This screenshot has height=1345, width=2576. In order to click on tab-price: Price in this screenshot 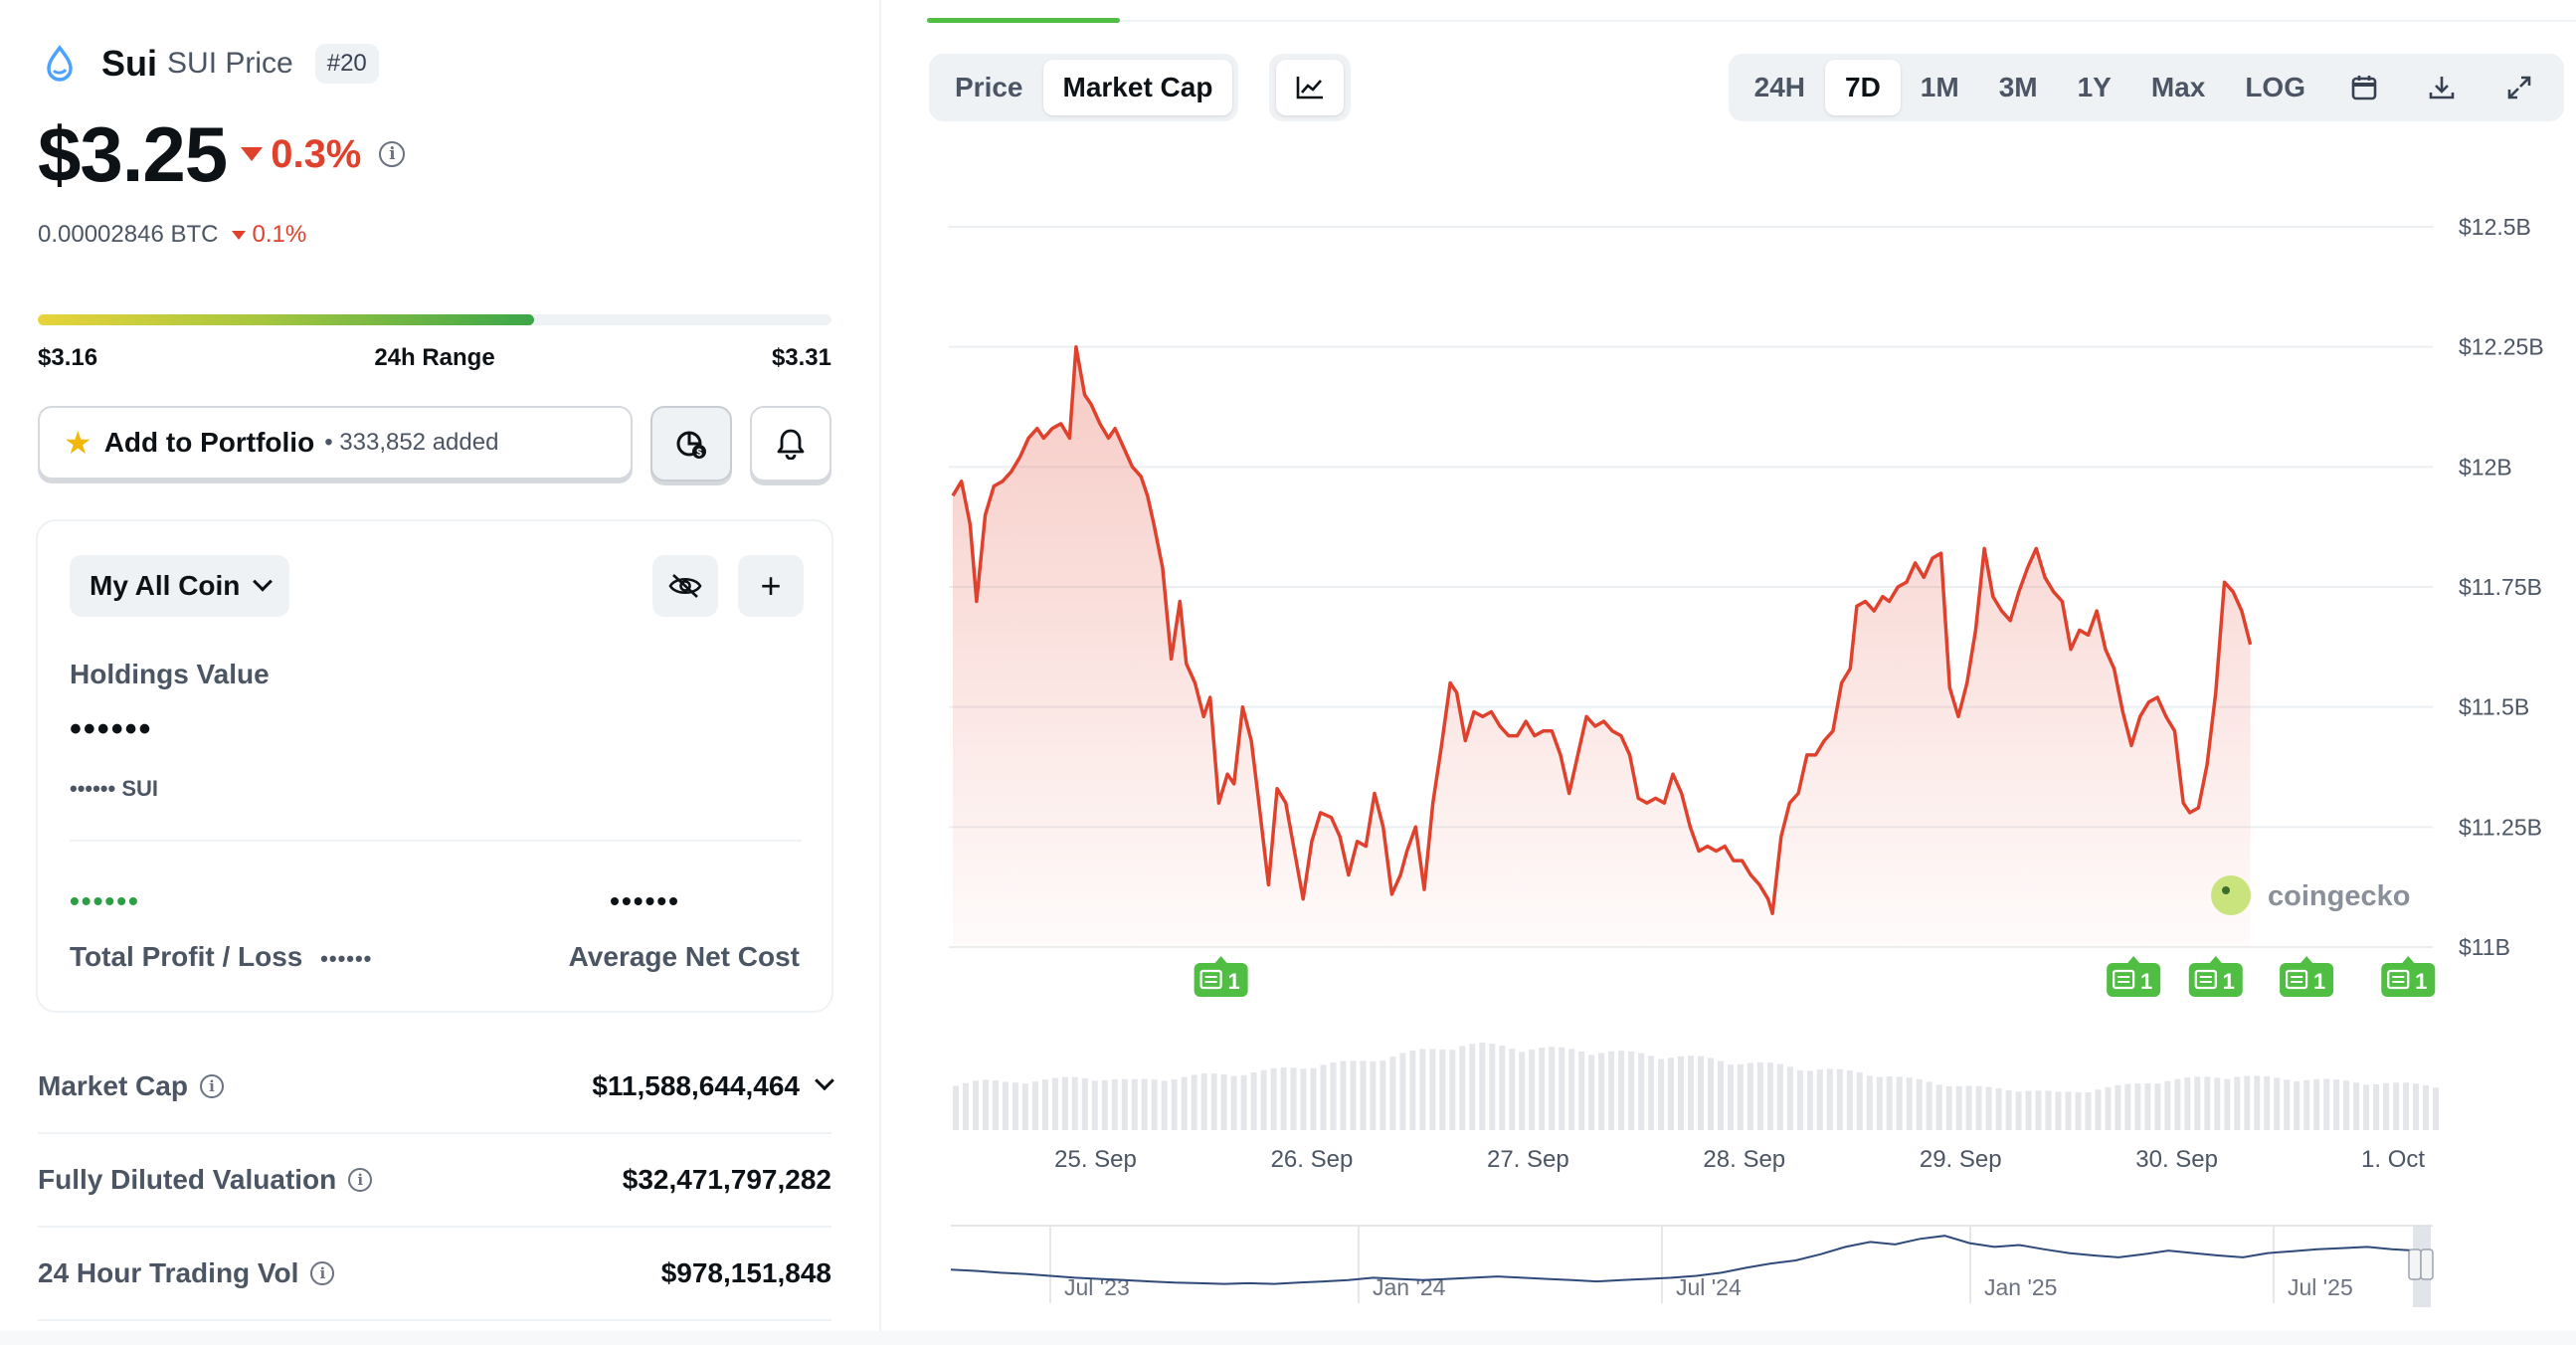, I will do `click(989, 87)`.